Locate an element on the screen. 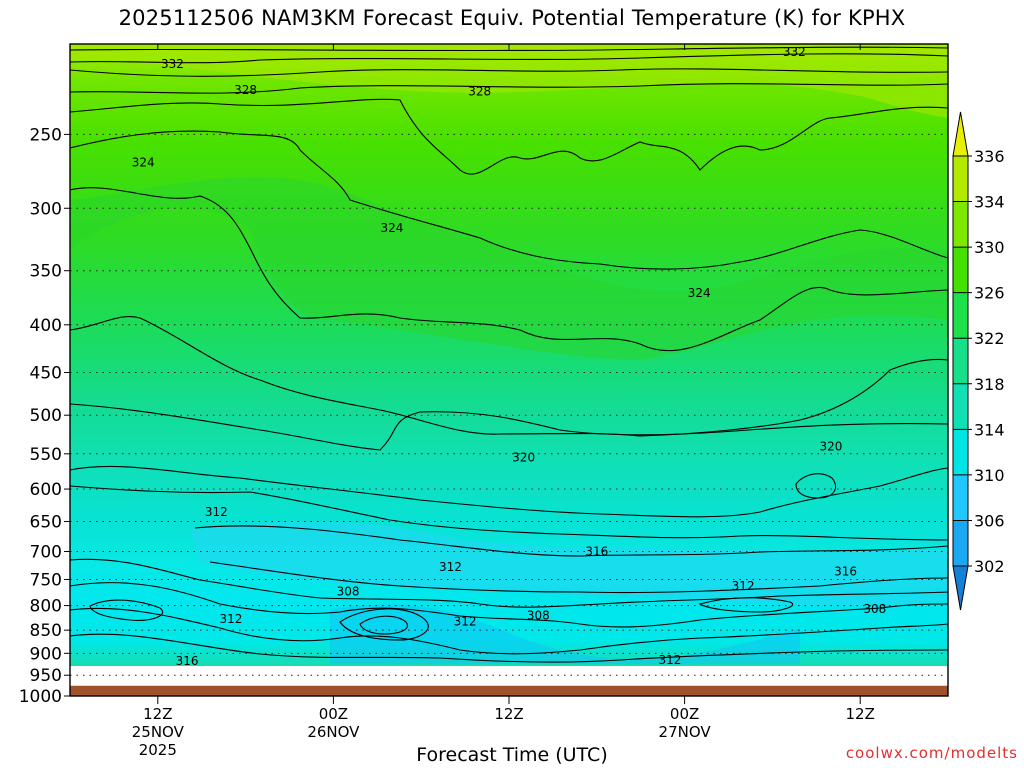 This screenshot has width=1024, height=768. y-tick-label: 450 is located at coordinates (46, 374).